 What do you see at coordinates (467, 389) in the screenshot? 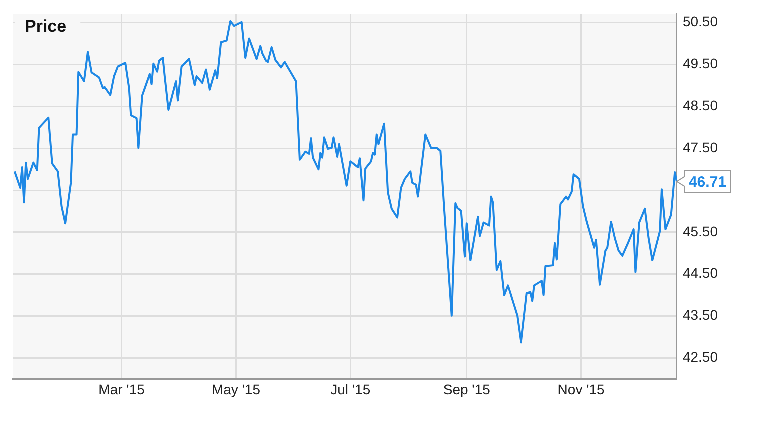
I see `x-tick-label: Sep '15` at bounding box center [467, 389].